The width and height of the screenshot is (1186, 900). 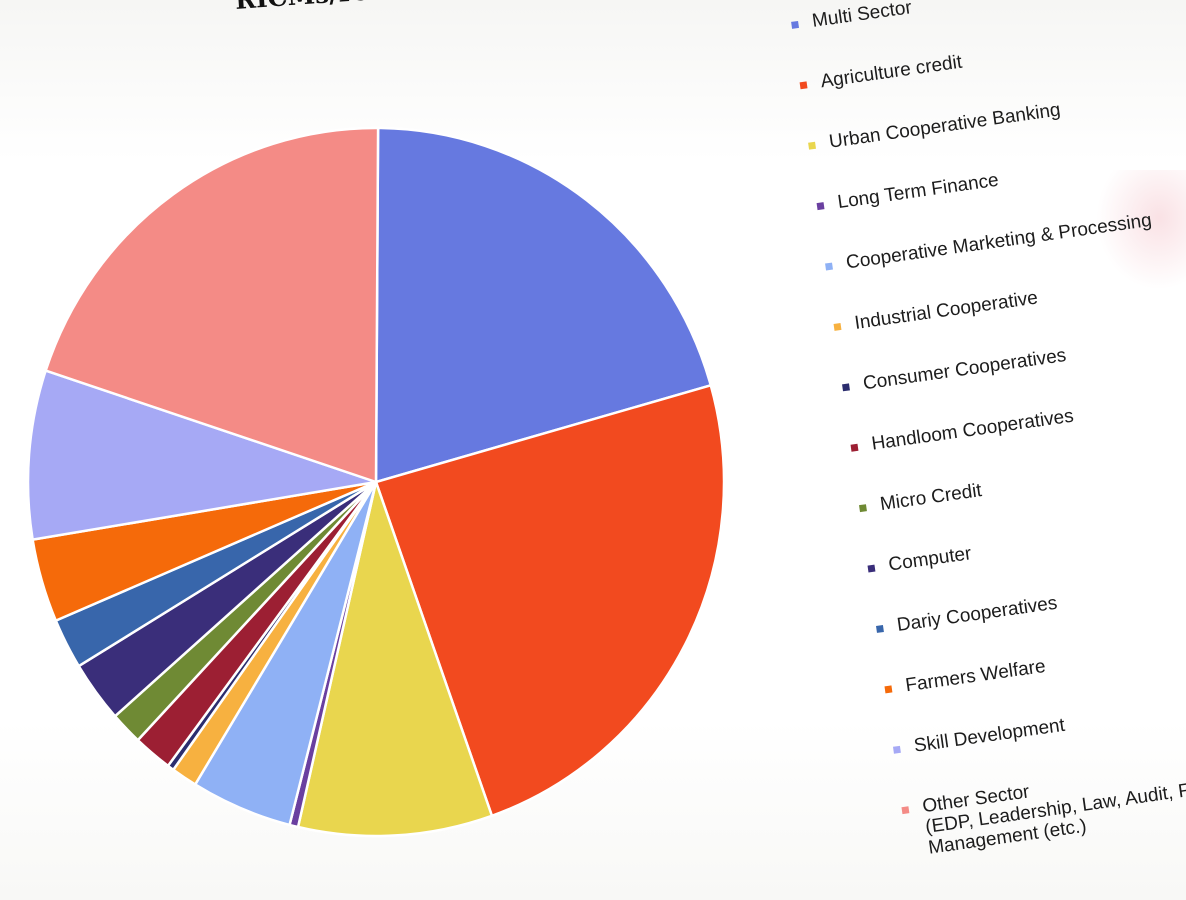 What do you see at coordinates (212, 305) in the screenshot?
I see `pie-slice-other-sector` at bounding box center [212, 305].